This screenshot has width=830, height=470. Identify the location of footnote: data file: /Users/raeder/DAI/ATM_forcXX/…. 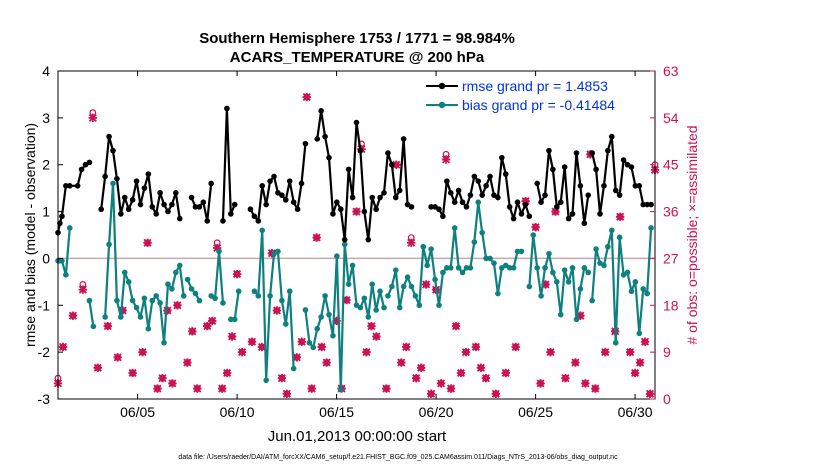
(398, 457).